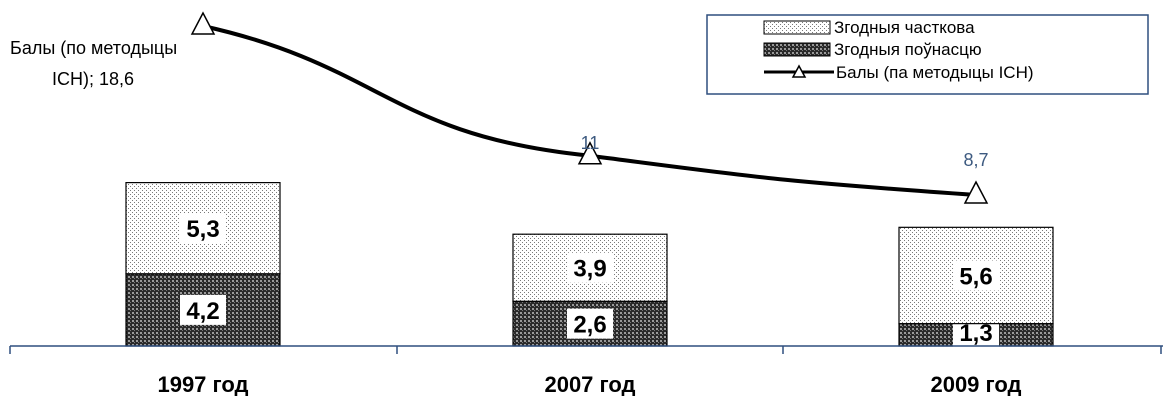  I want to click on bar-label-partial: 5,6, so click(975, 276).